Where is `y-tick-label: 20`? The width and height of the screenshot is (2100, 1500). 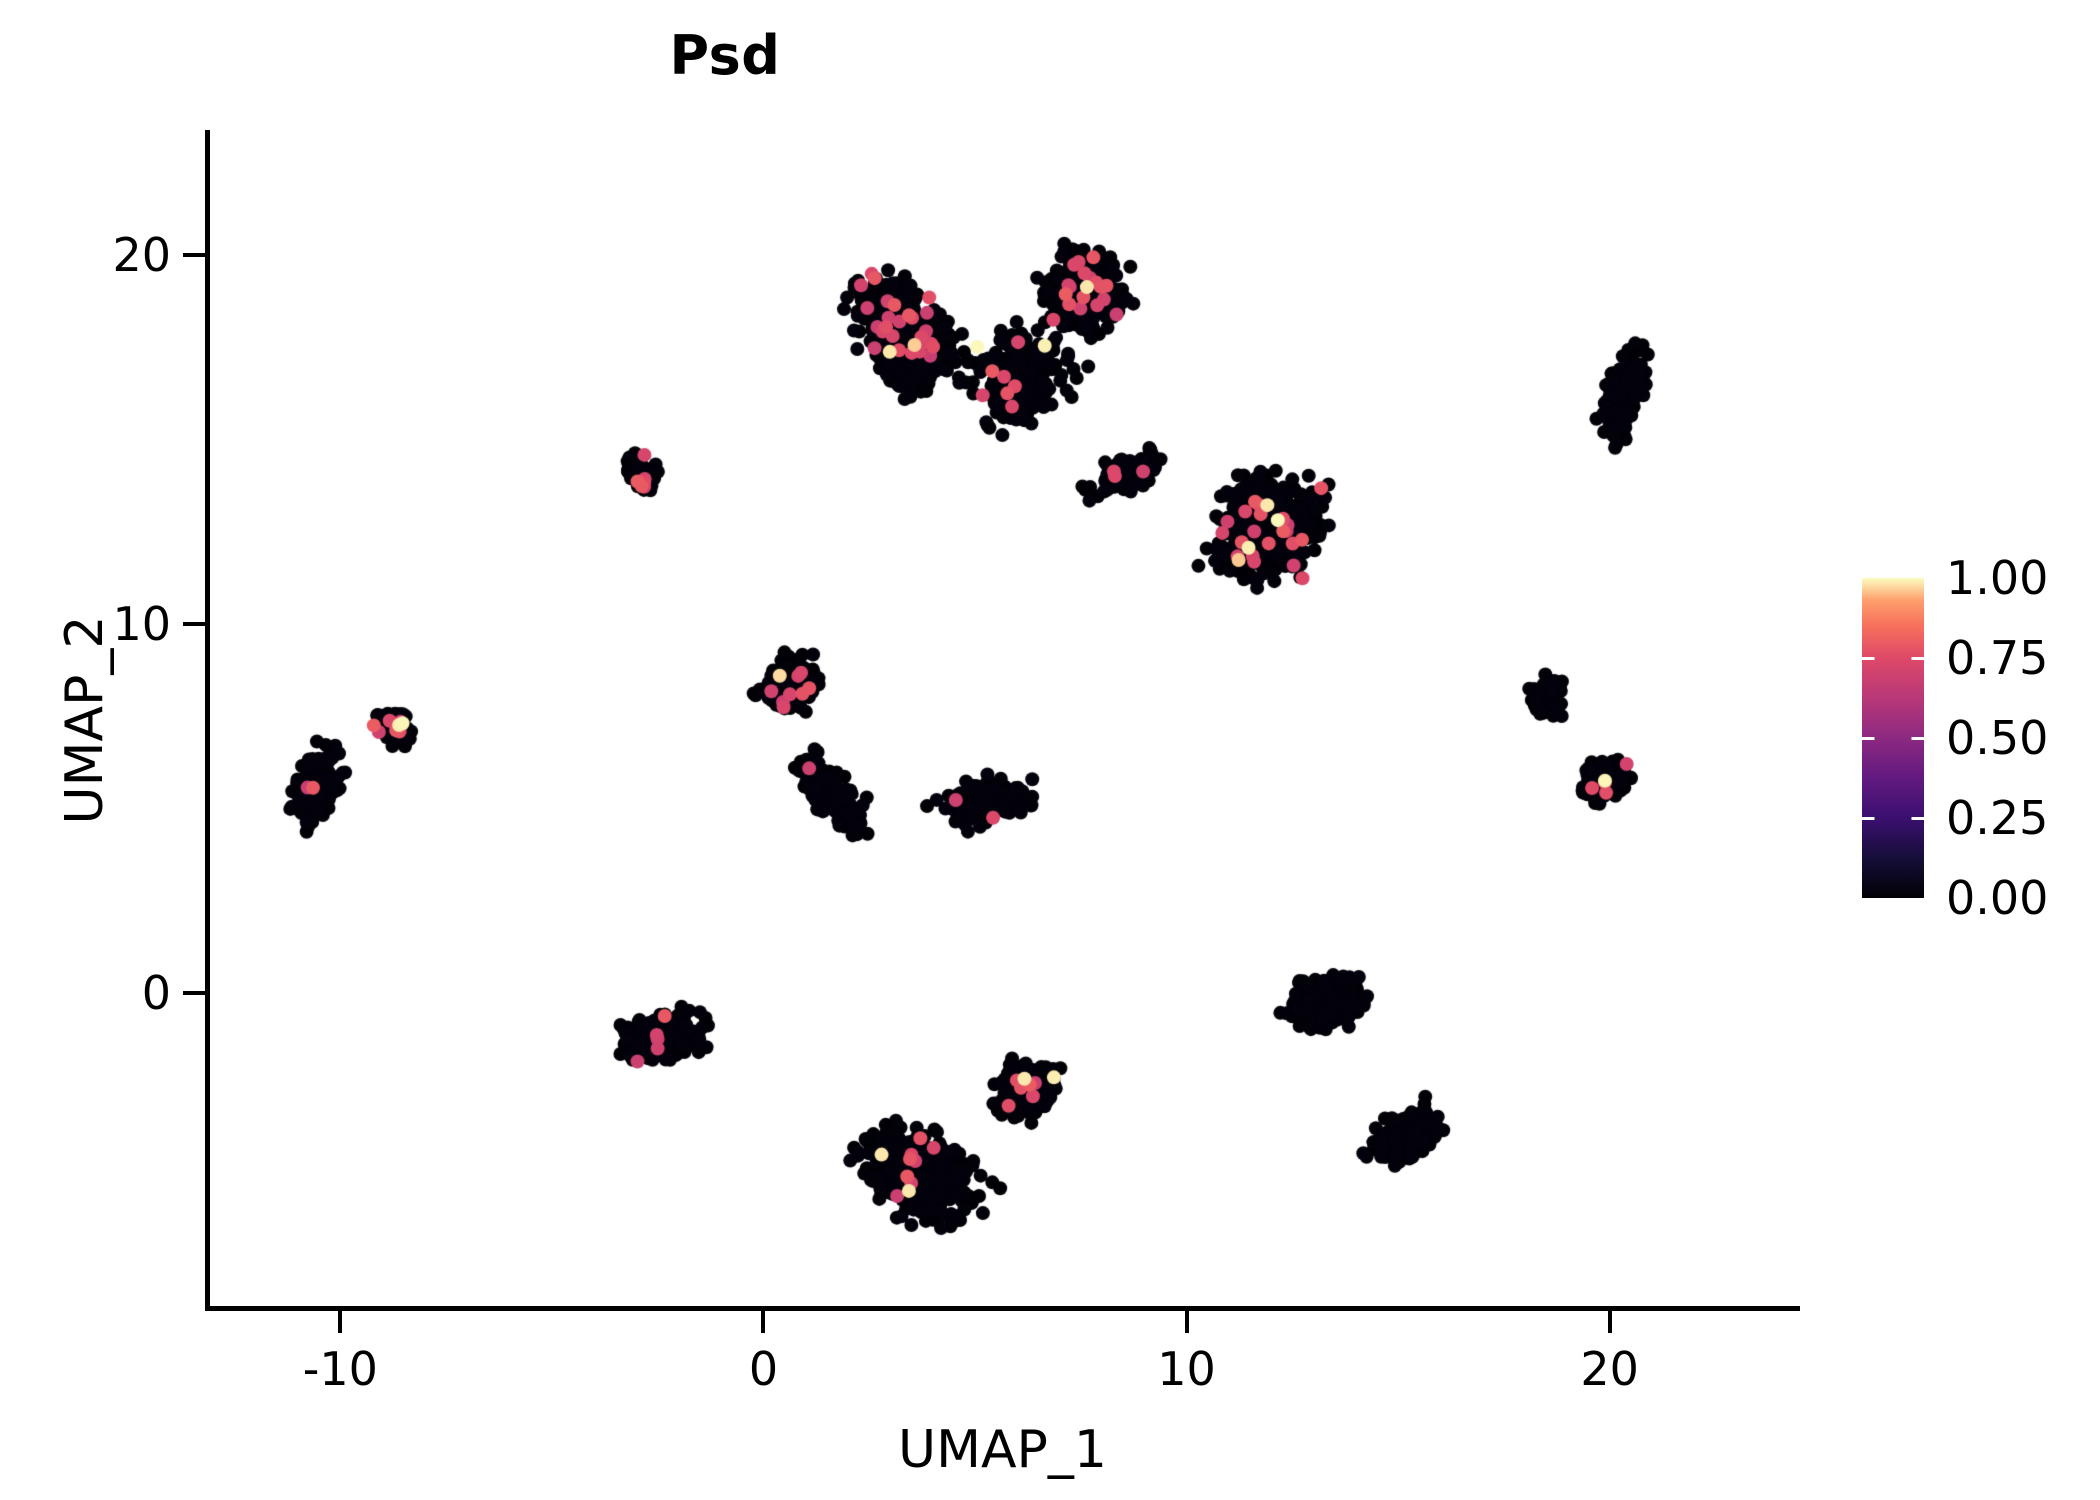
y-tick-label: 20 is located at coordinates (141, 255).